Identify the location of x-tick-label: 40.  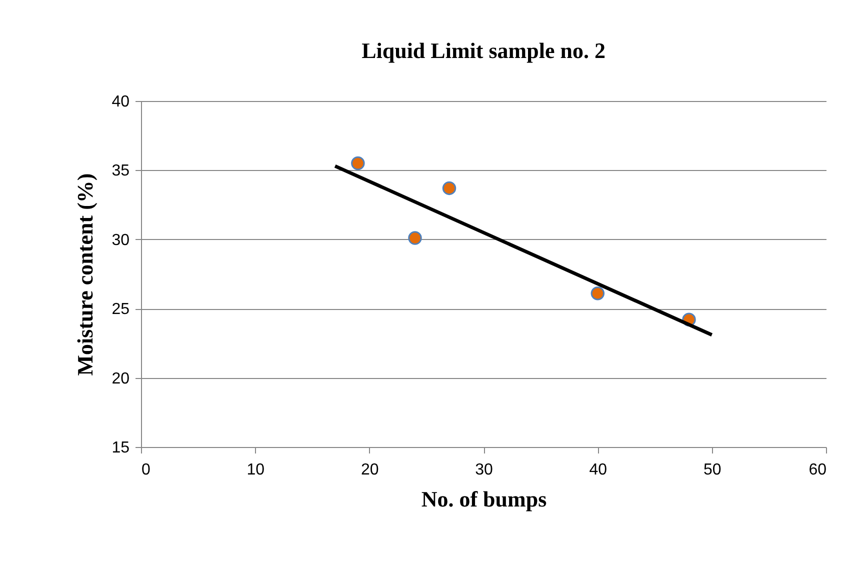
(598, 470).